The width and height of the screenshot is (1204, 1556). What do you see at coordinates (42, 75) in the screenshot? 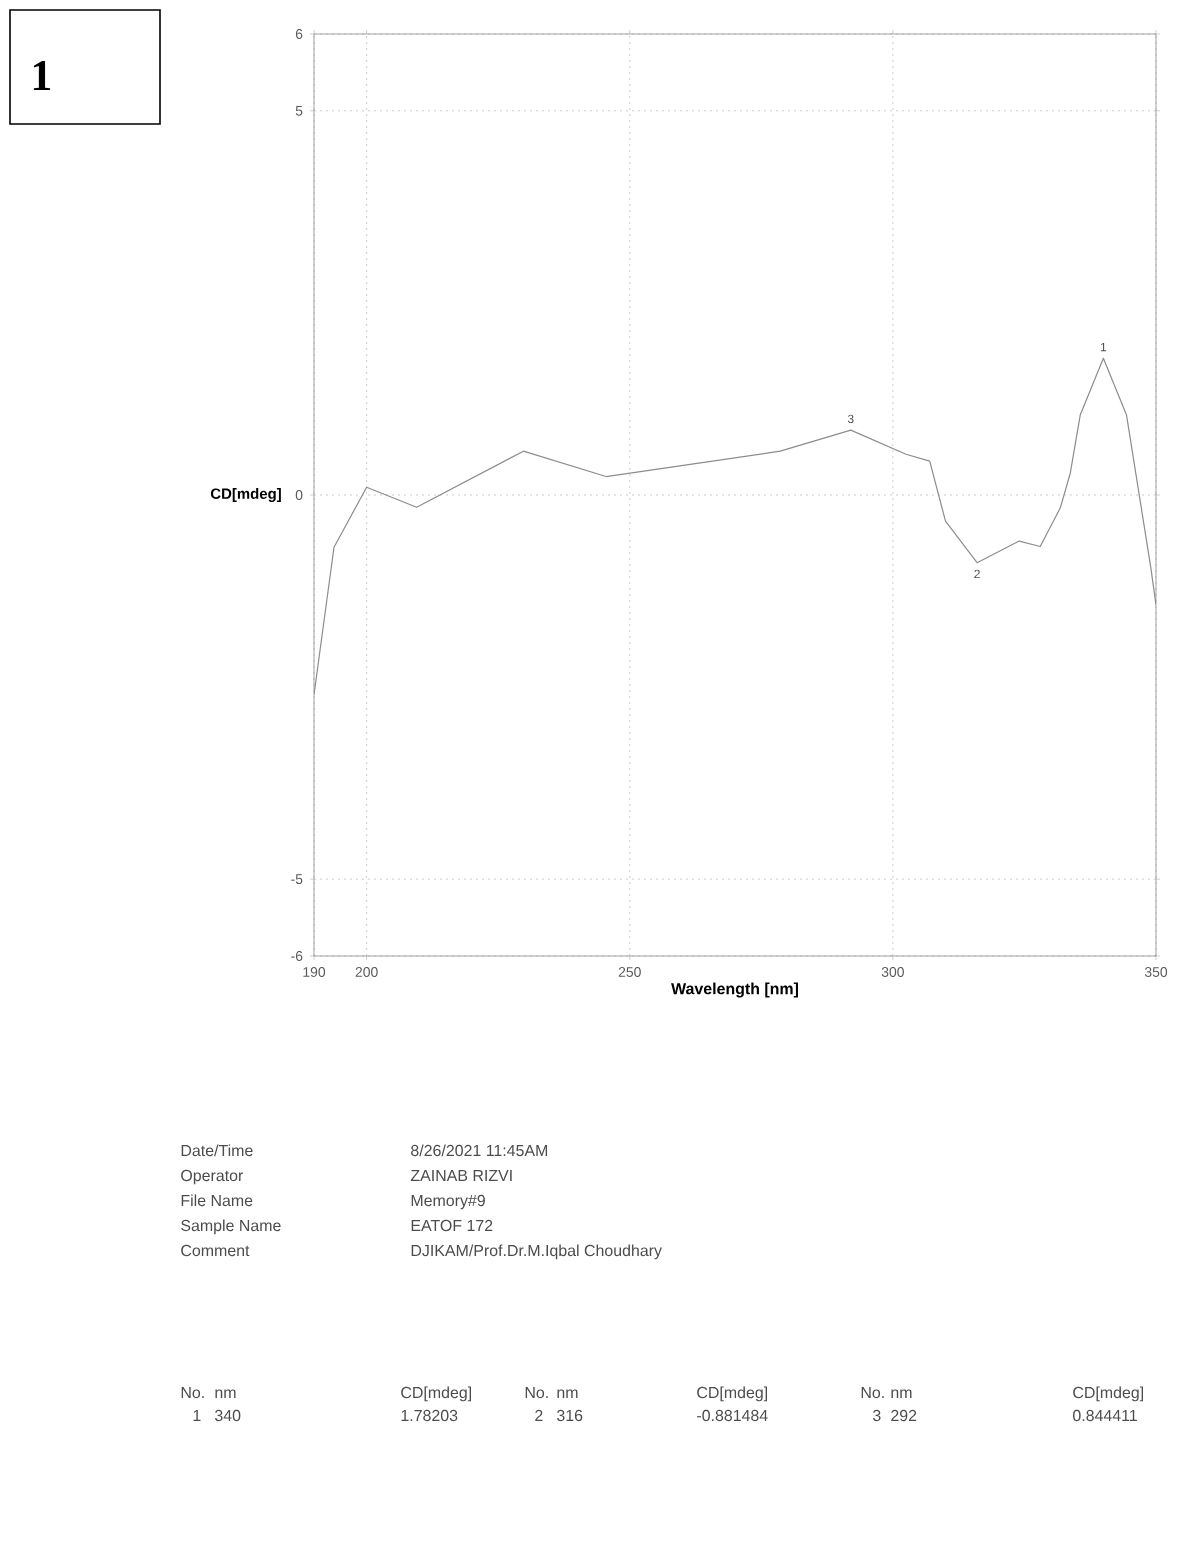
I see `text: 1` at bounding box center [42, 75].